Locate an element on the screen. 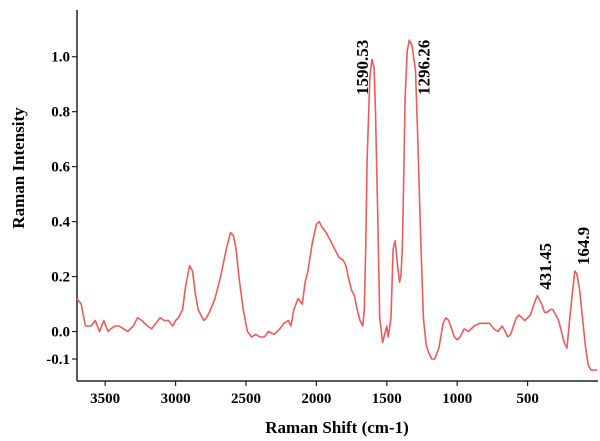 This screenshot has width=600, height=441. y-ticks: 1.0 0.8 0.6 0.4 0.2 0.0 -0.1 is located at coordinates (61, 209).